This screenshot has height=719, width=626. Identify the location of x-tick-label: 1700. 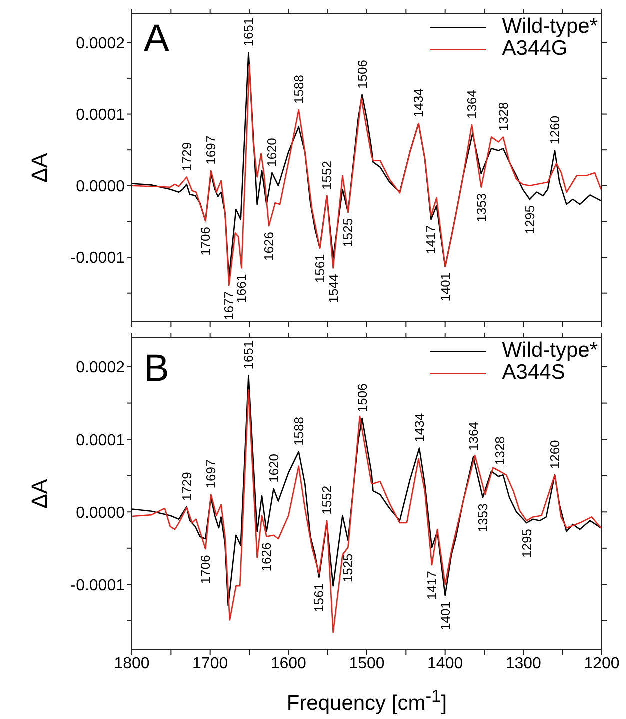
(210, 663).